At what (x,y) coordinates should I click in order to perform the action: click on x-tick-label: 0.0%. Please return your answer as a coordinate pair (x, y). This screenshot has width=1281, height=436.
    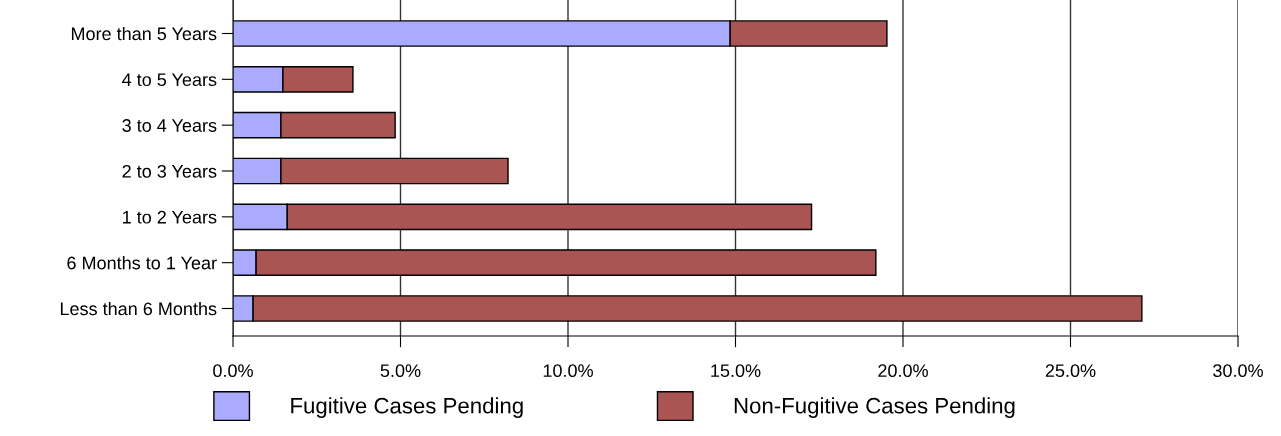
    Looking at the image, I should click on (233, 371).